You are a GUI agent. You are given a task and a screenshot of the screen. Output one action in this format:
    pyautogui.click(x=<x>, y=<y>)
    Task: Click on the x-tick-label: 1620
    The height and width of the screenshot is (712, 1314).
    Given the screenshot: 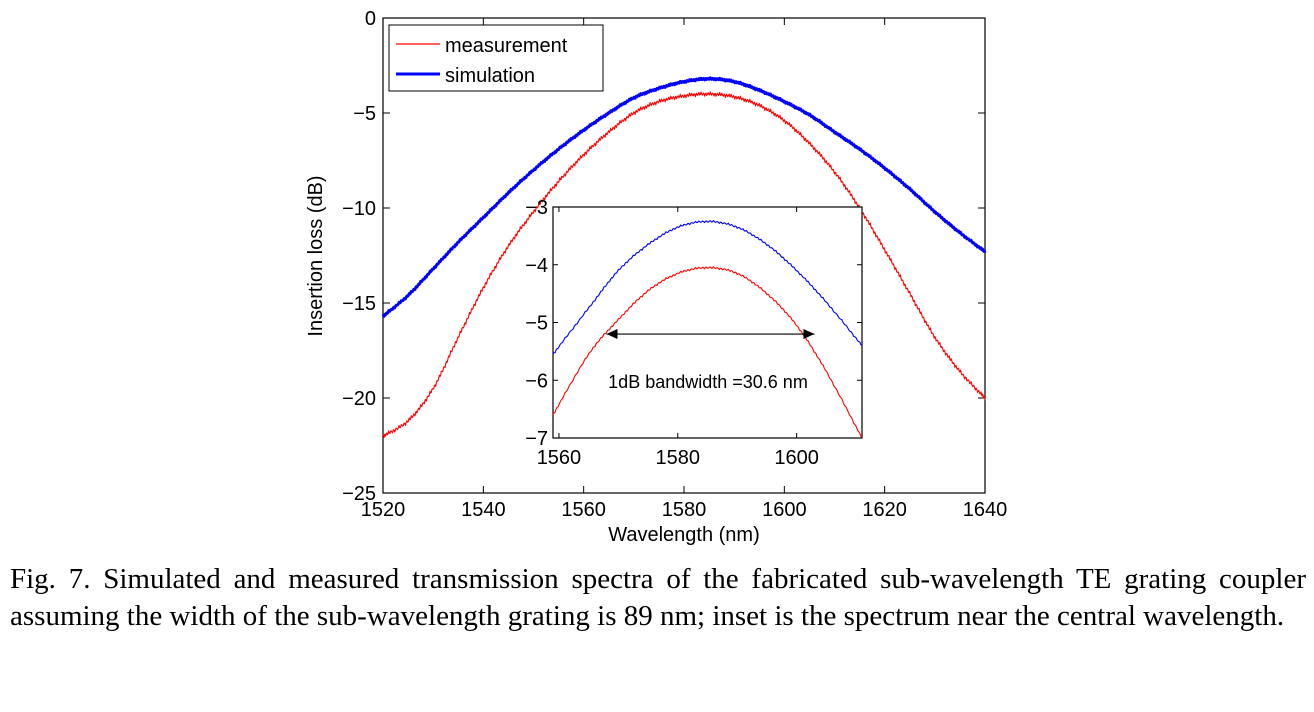 What is the action you would take?
    pyautogui.click(x=884, y=510)
    